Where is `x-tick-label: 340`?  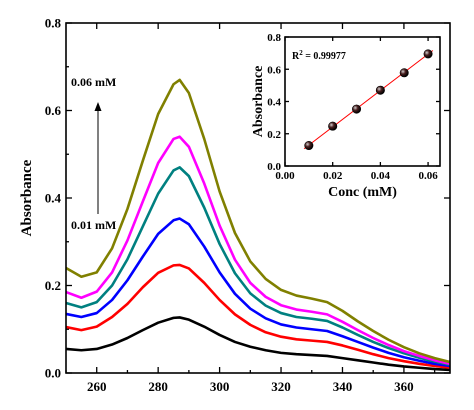
x-tick-label: 340 is located at coordinates (343, 386).